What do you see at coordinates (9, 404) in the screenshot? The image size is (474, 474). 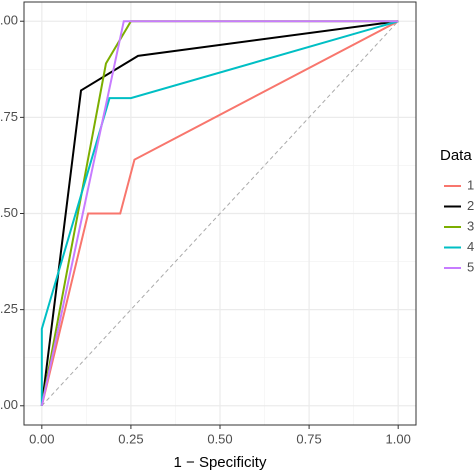 I see `y-tick-label: 0.00` at bounding box center [9, 404].